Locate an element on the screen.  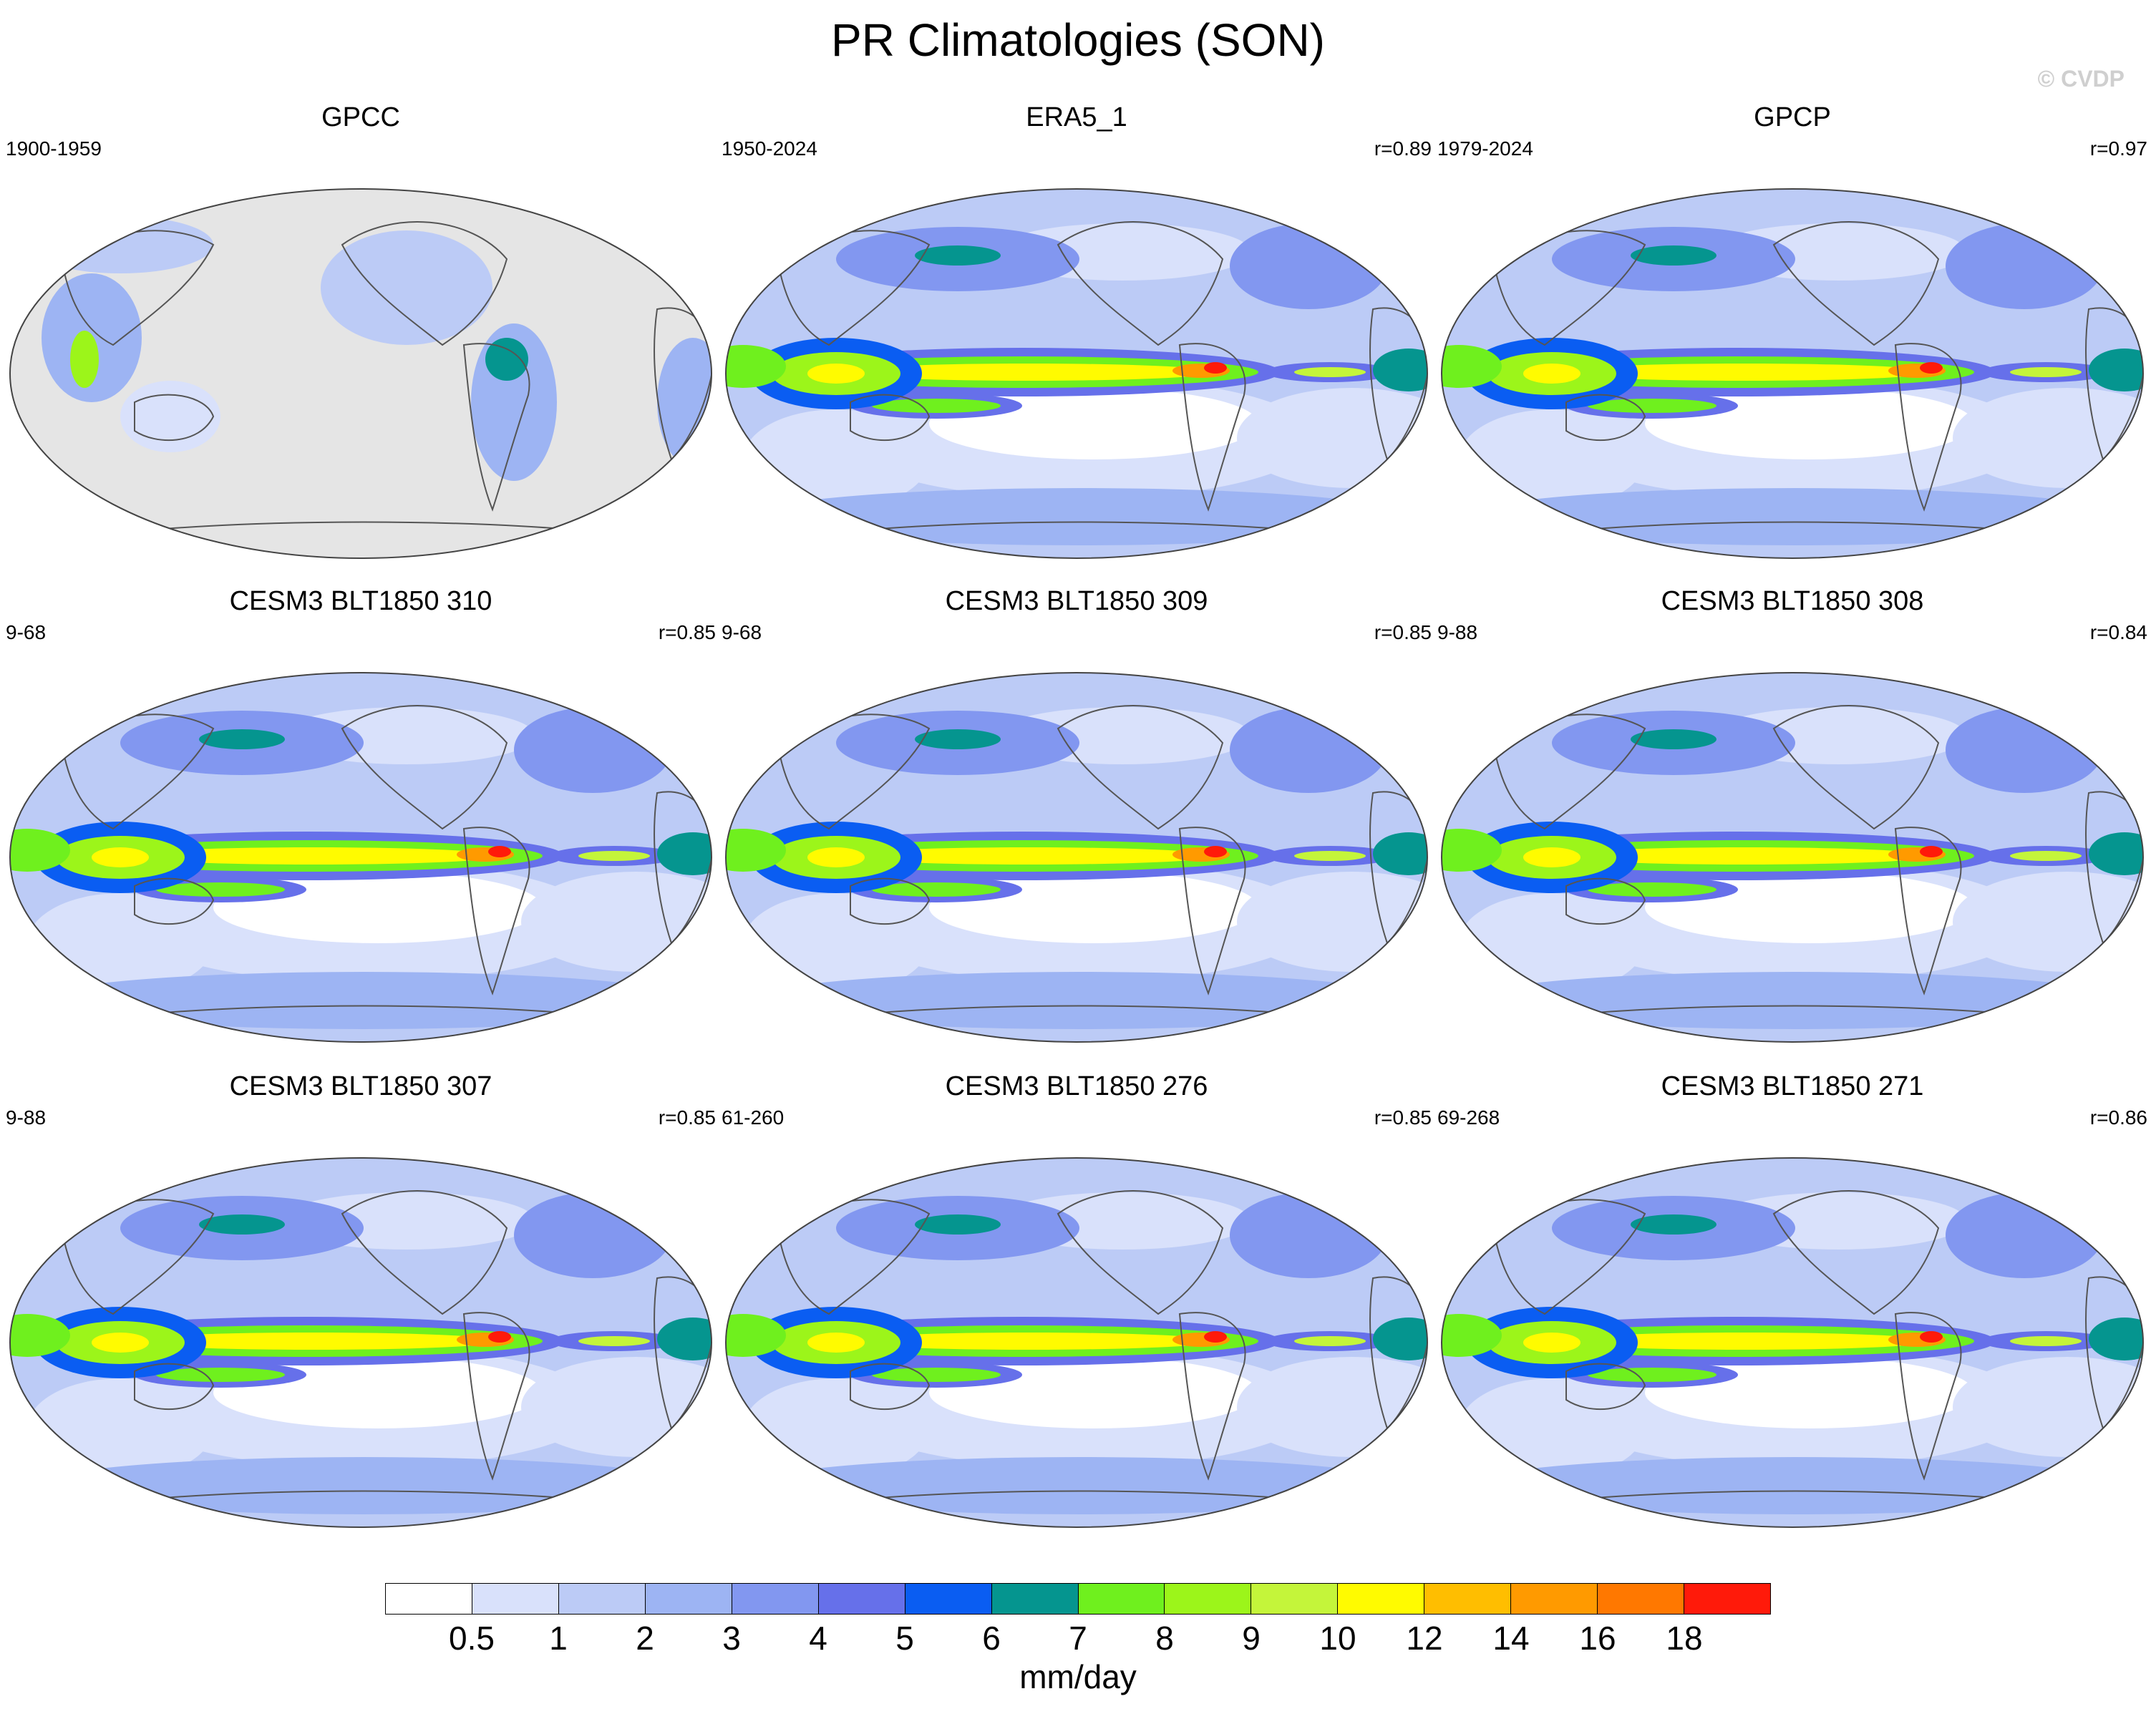
colorbar-tick-label: 0.5 is located at coordinates (472, 1638).